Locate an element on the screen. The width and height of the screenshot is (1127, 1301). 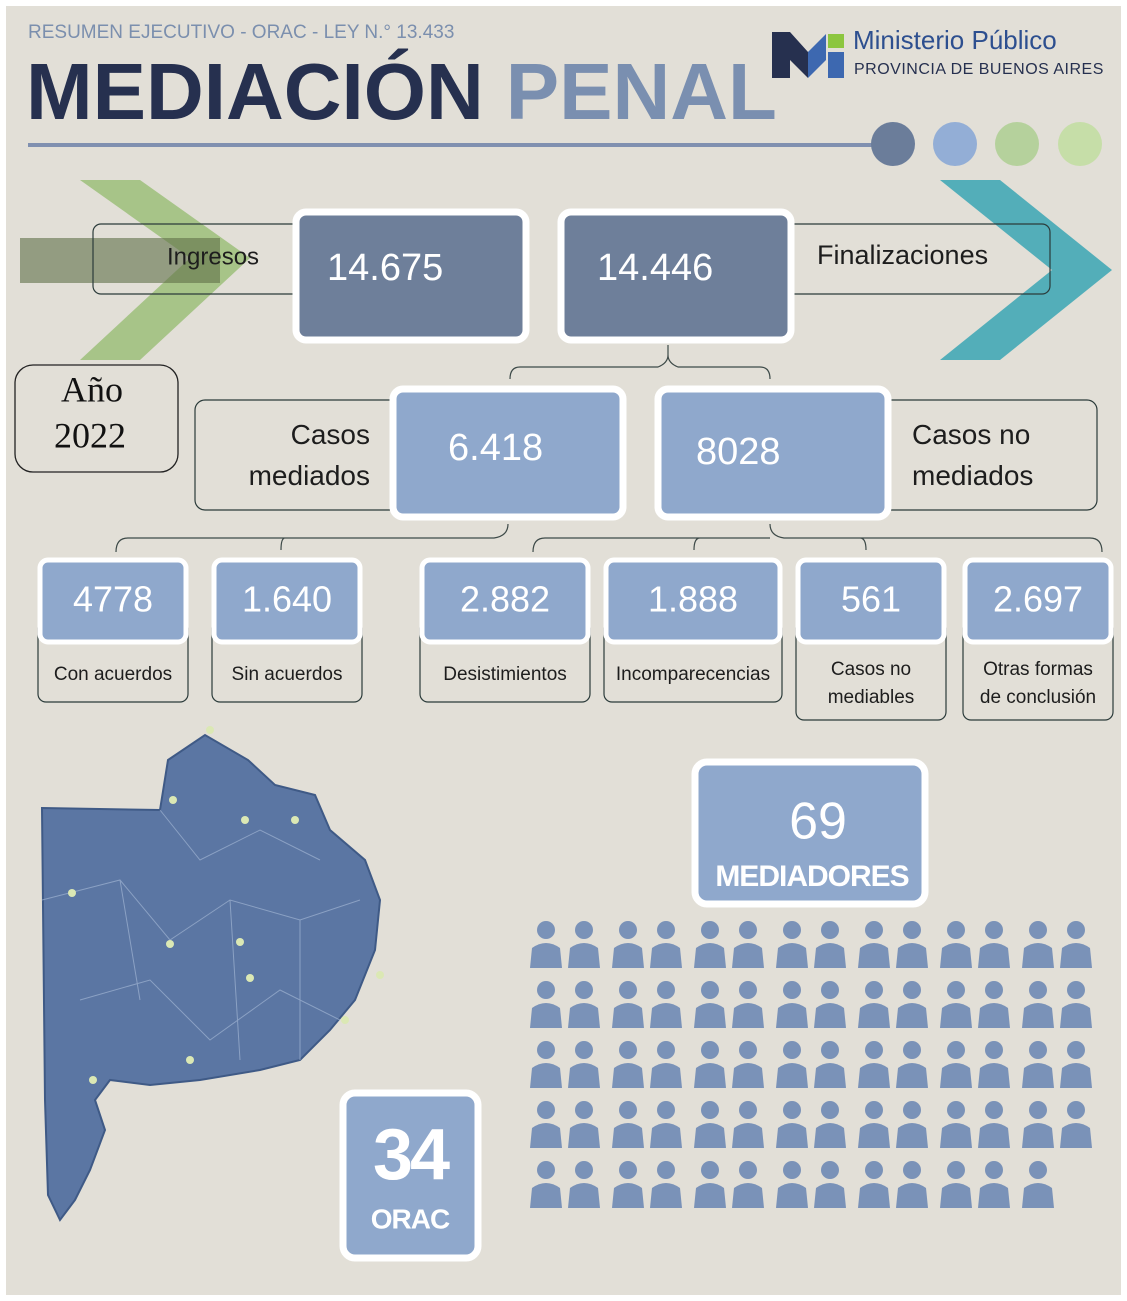
label: Con acuerdos is located at coordinates (113, 674).